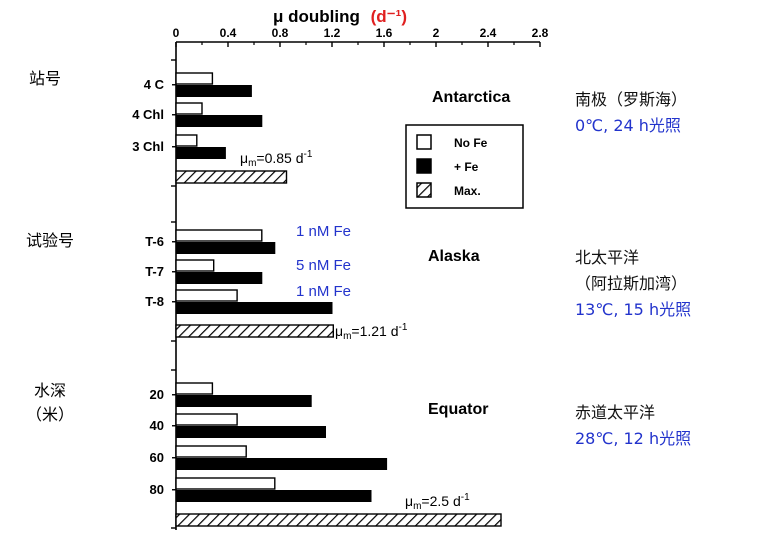  Describe the element at coordinates (154, 301) in the screenshot. I see `category-label: T-8` at that location.